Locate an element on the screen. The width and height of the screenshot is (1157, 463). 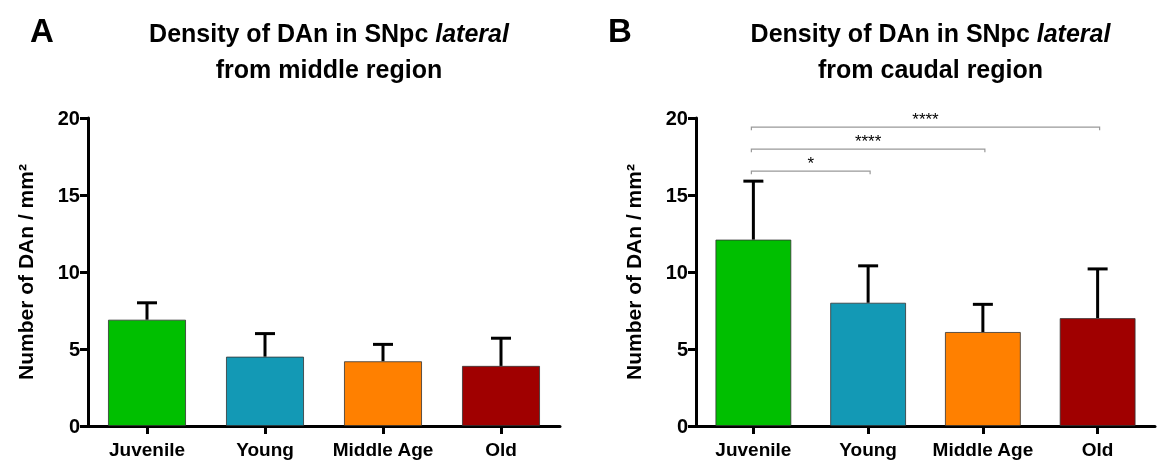
chart-title: Density of DAn in SNpc lateral from middle region is located at coordinates (329, 51).